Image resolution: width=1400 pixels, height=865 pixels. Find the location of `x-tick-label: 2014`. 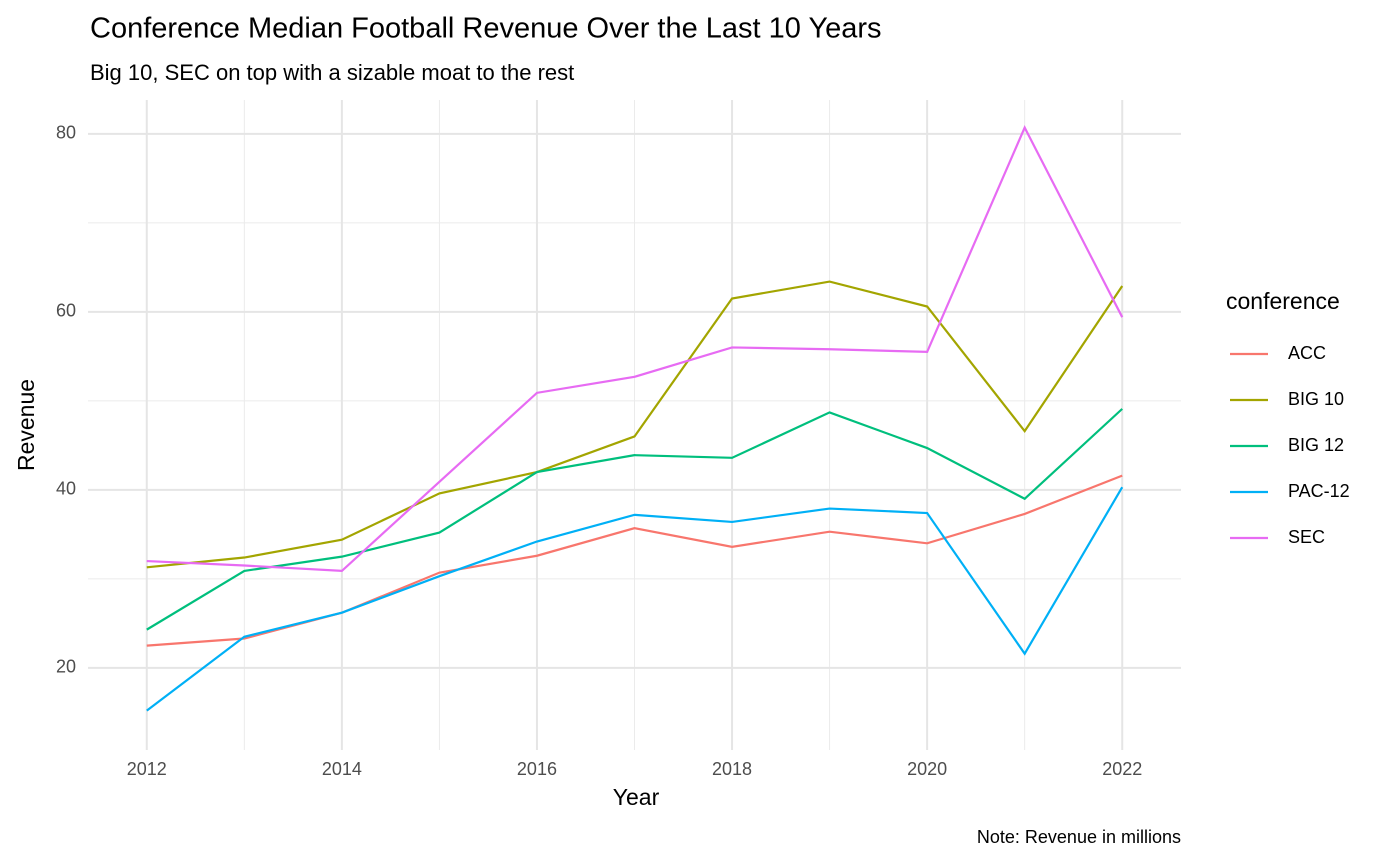

x-tick-label: 2014 is located at coordinates (342, 769).